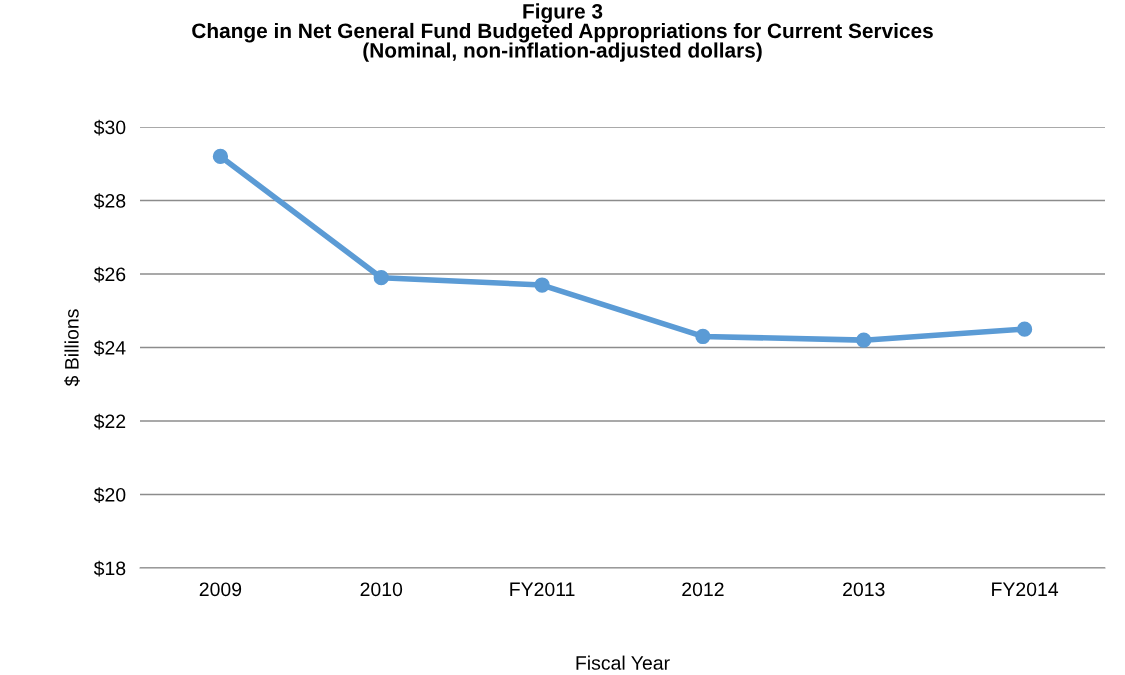  Describe the element at coordinates (1025, 589) in the screenshot. I see `x-tick-label: FY2014` at that location.